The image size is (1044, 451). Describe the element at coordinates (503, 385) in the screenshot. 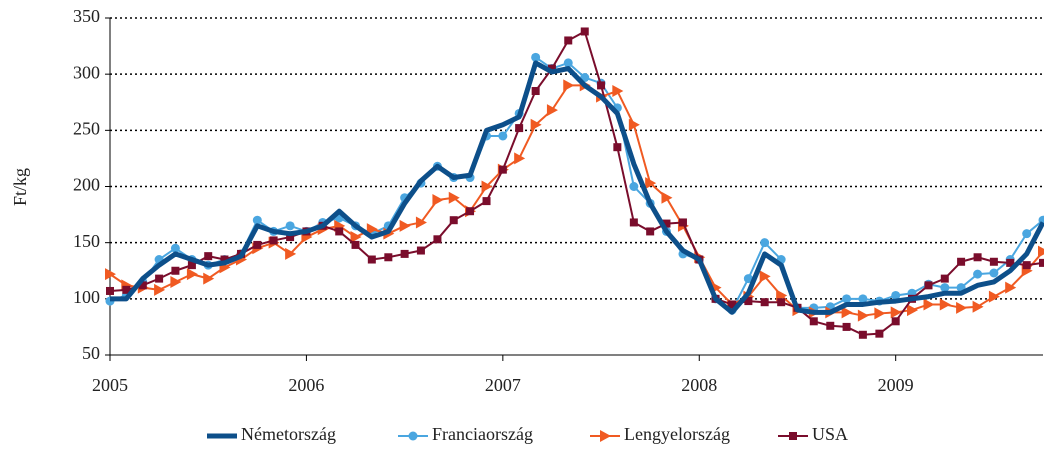

I see `x-tick-label: 2007` at that location.